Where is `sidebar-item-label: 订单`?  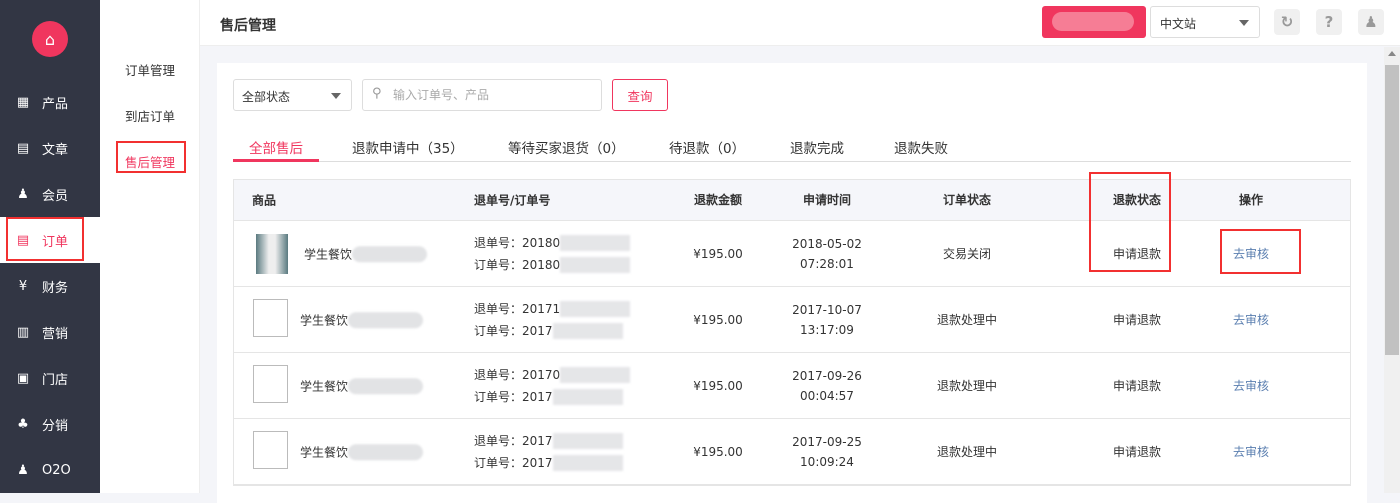
sidebar-item-label: 订单 is located at coordinates (55, 242).